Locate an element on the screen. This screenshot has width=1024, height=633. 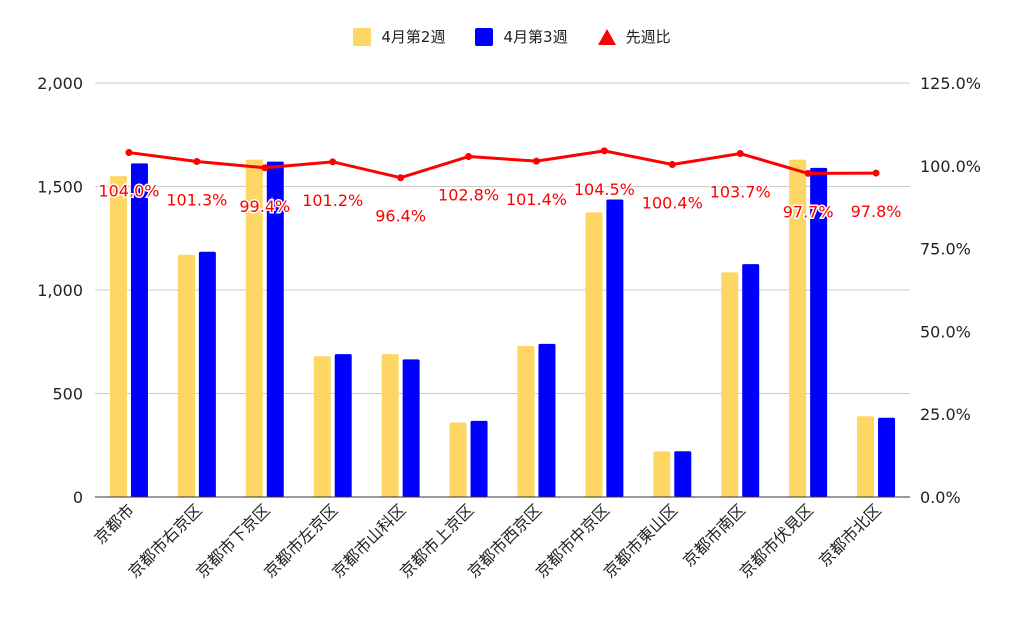
legend-item-ratio: 先週比 is located at coordinates (634, 36).